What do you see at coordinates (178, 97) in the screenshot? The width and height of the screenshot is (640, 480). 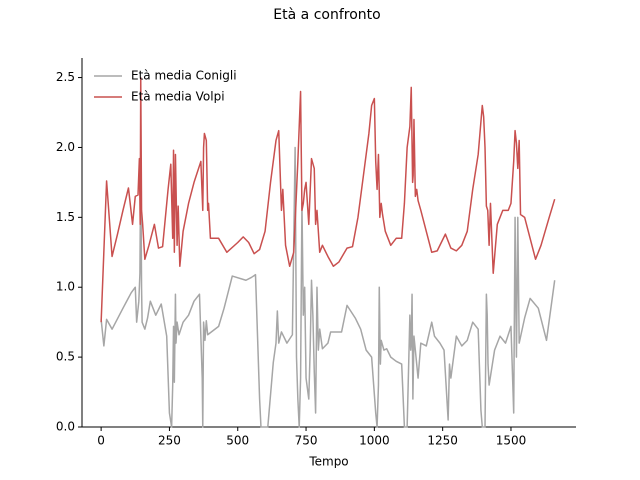 I see `legend-label: Età media Volpi` at bounding box center [178, 97].